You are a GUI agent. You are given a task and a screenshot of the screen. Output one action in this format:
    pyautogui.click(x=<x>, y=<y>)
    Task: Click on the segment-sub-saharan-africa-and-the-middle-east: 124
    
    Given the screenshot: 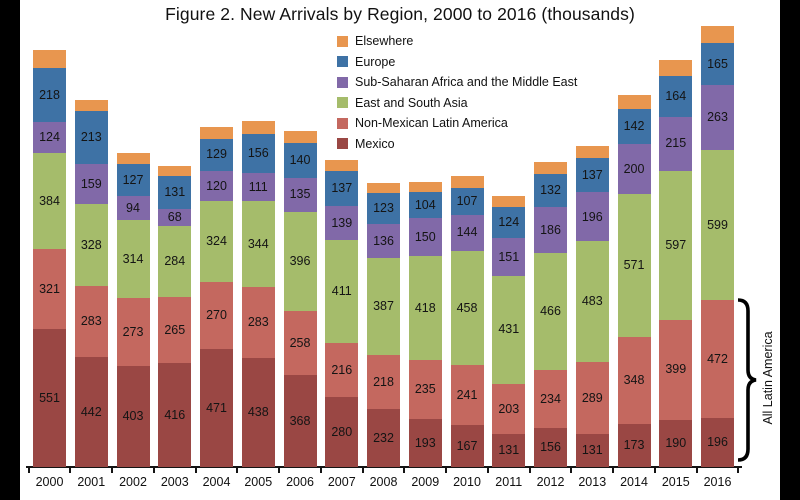 What is the action you would take?
    pyautogui.click(x=49, y=137)
    